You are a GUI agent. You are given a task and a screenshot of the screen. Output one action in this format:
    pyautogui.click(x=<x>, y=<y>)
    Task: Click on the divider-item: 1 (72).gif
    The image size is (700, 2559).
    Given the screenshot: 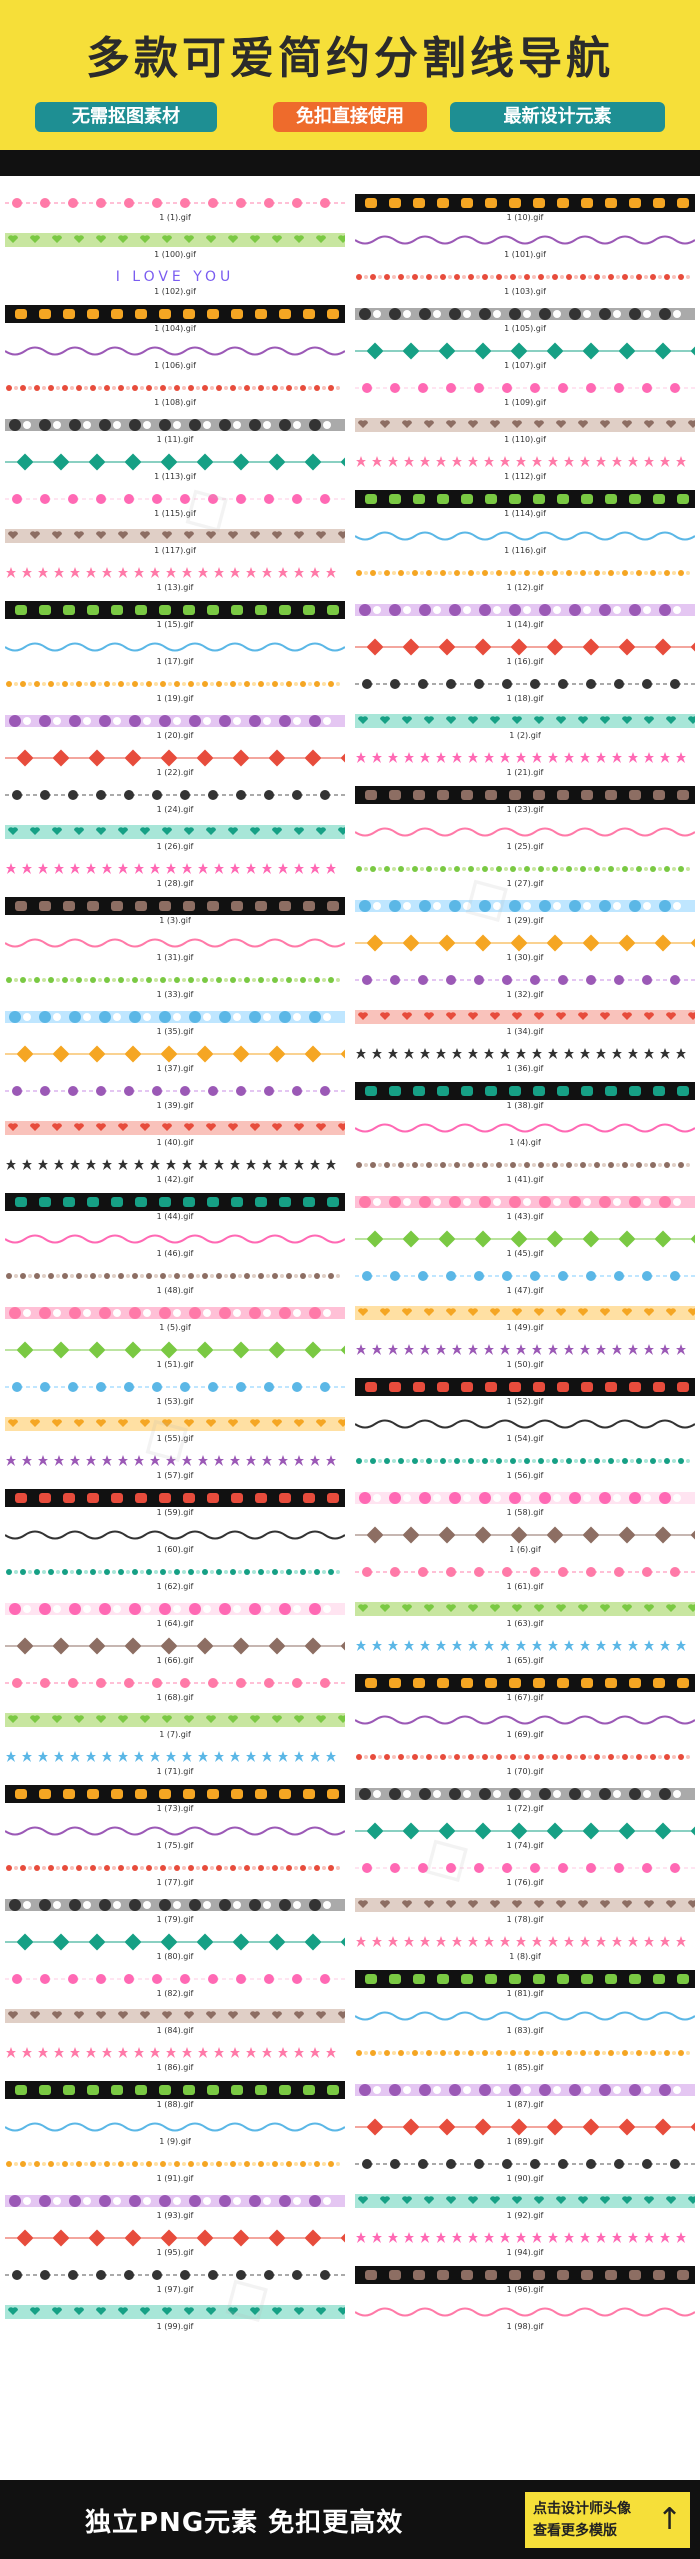 What is the action you would take?
    pyautogui.click(x=525, y=1799)
    